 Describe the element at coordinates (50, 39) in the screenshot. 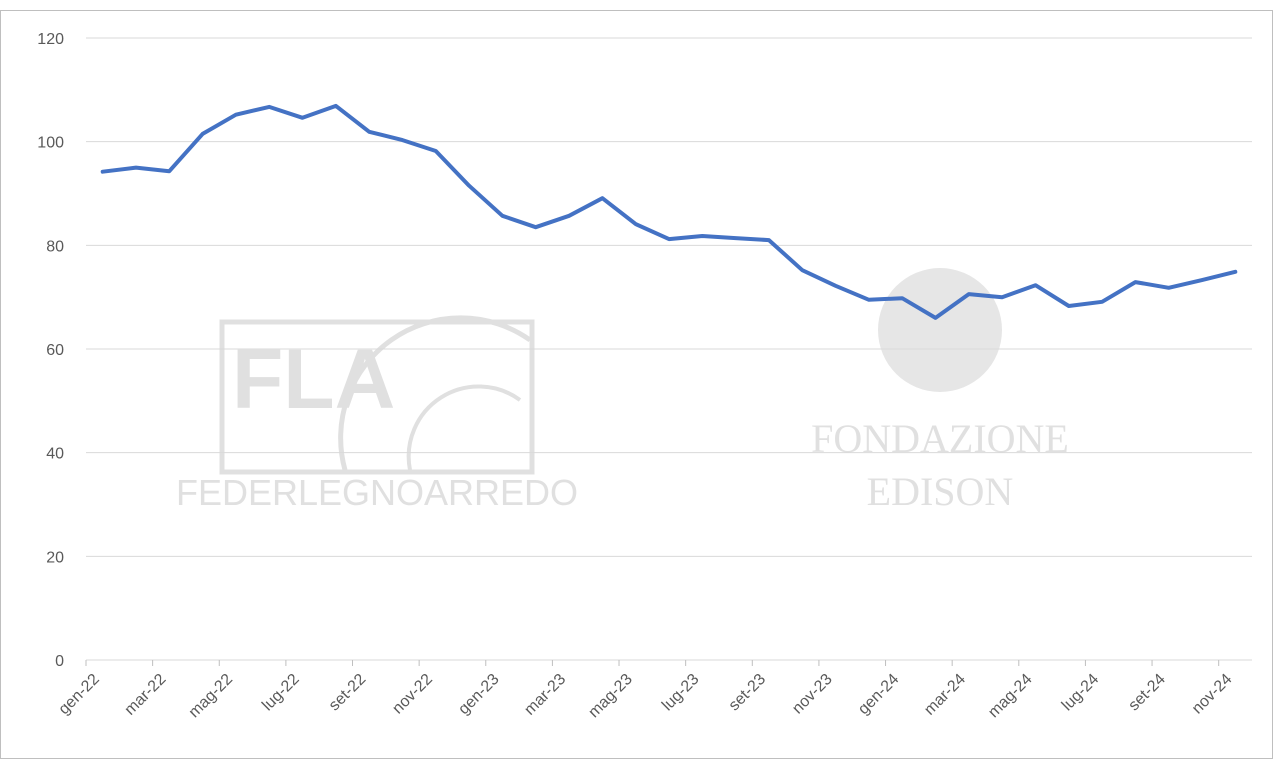

I see `y-tick-label: 120` at that location.